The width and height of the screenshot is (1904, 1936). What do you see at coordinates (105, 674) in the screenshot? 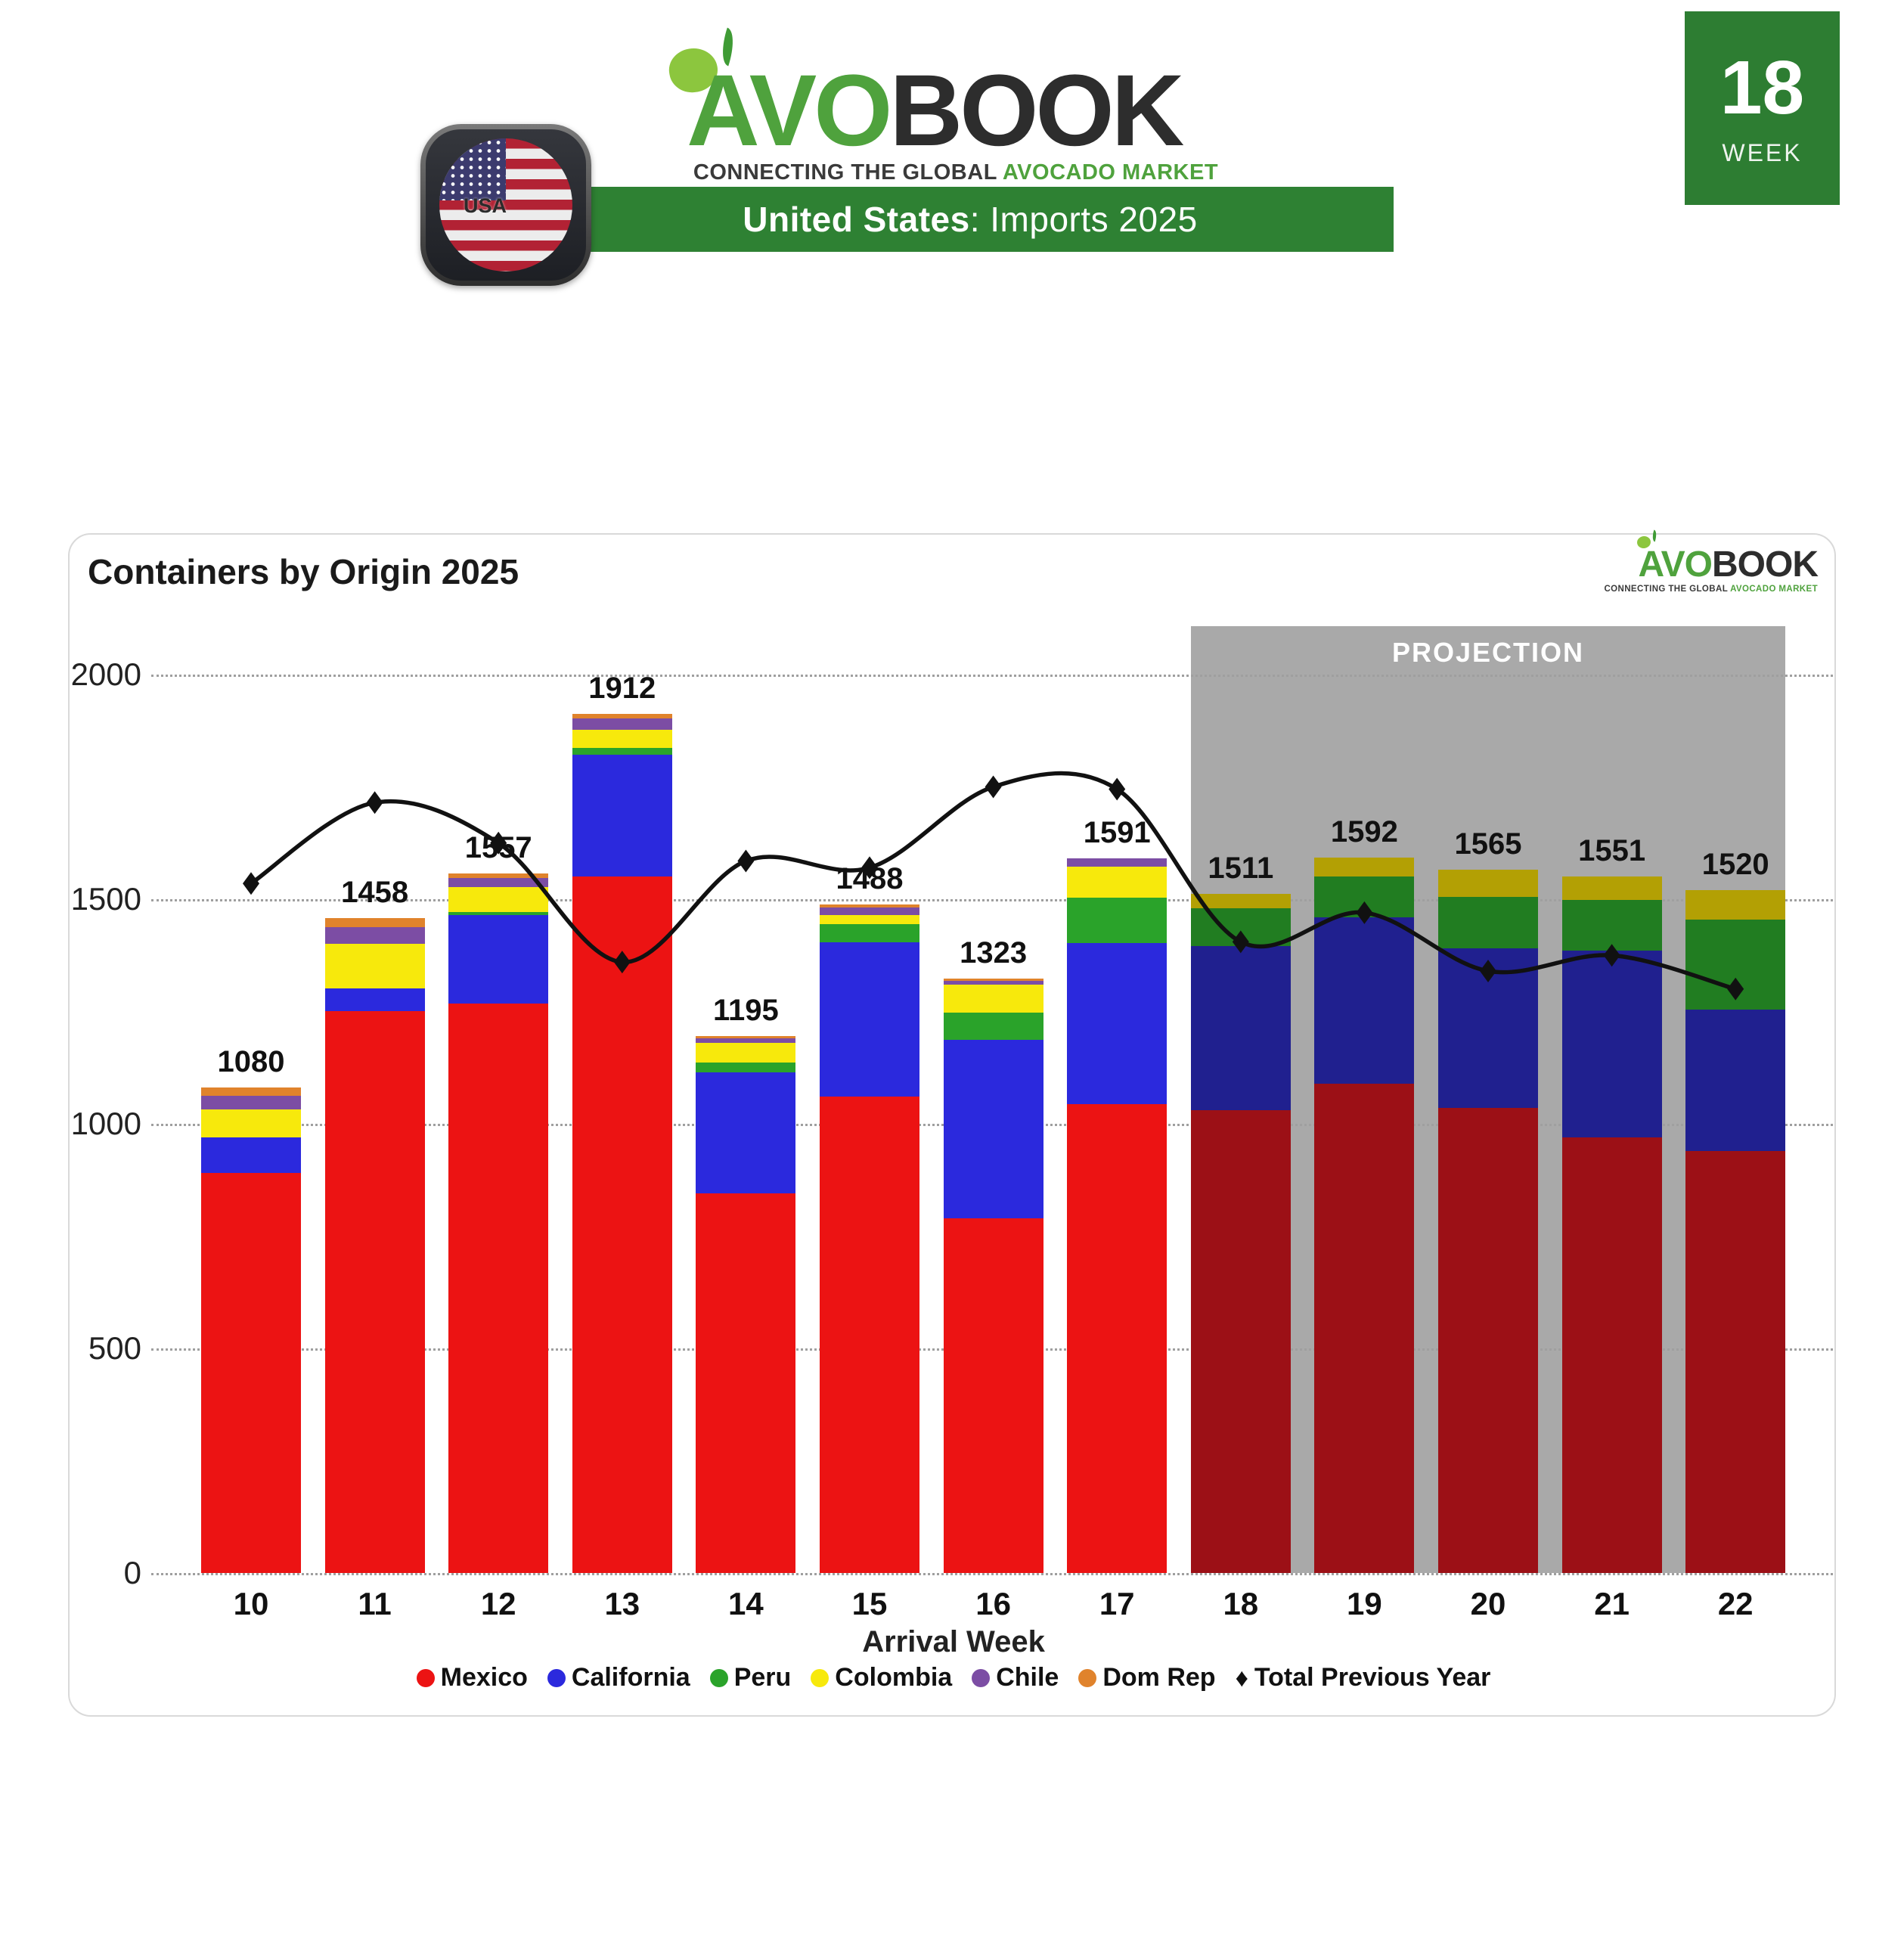
I see `y-axis-tick-2000: 2000` at bounding box center [105, 674].